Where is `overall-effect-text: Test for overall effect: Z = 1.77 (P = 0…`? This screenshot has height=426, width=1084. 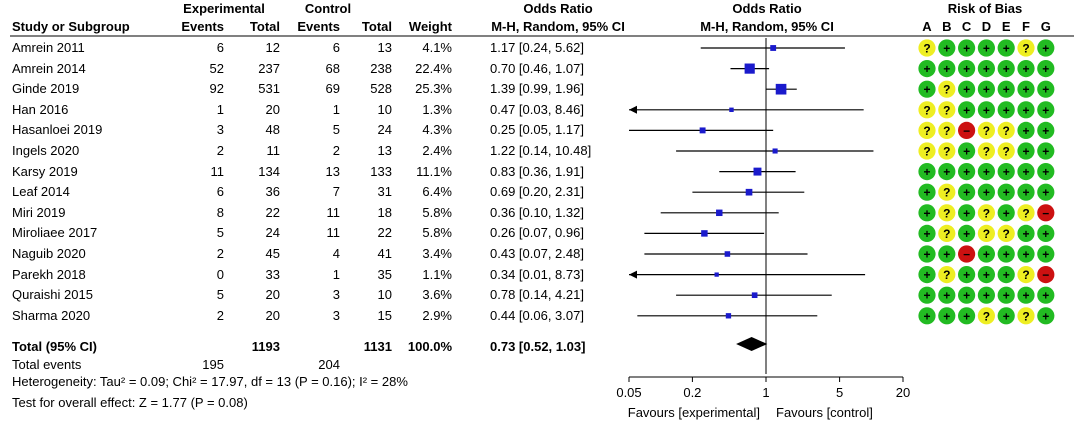
overall-effect-text: Test for overall effect: Z = 1.77 (P = 0… is located at coordinates (130, 402).